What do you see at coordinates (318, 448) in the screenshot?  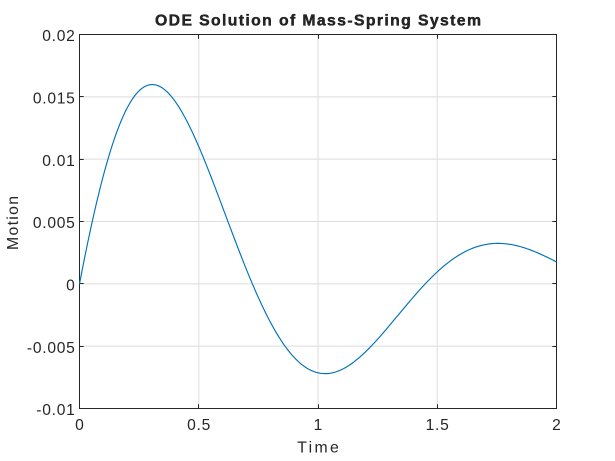 I see `svg-text: Time` at bounding box center [318, 448].